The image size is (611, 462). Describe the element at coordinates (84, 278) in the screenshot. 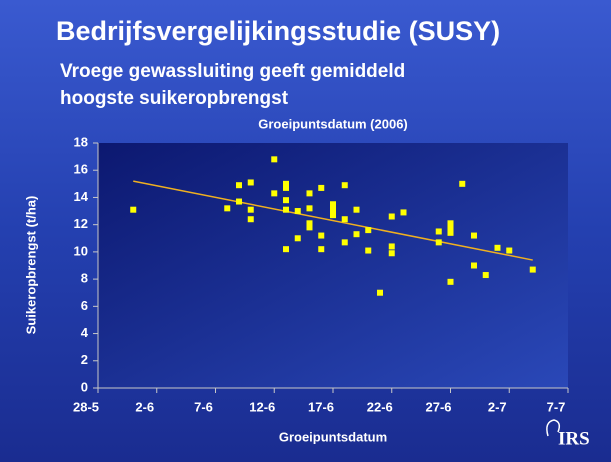

I see `y-tick-label: 8` at that location.